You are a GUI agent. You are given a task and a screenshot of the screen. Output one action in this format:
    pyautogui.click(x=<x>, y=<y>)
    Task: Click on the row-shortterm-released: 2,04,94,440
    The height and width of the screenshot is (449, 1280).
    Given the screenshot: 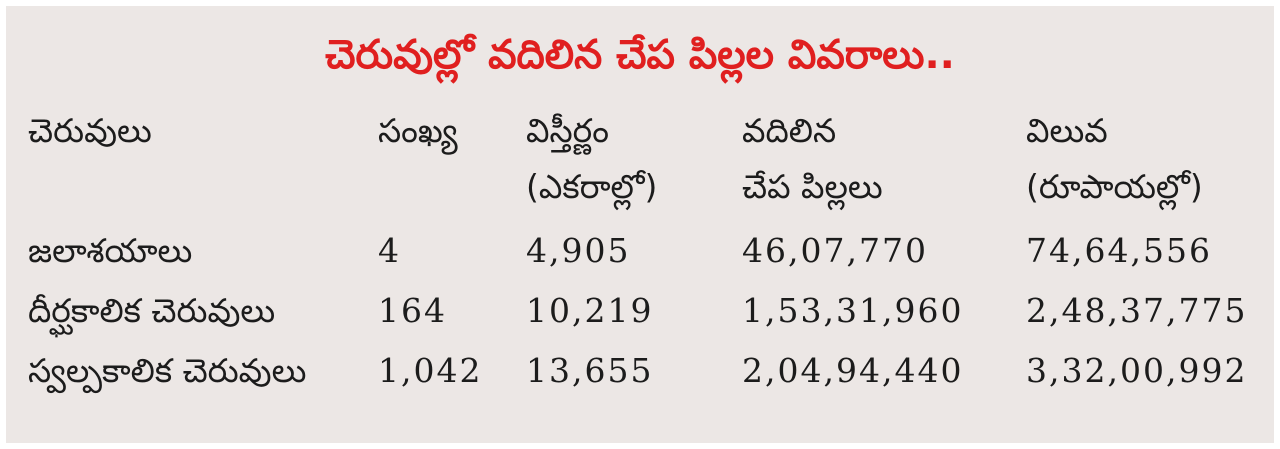 What is the action you would take?
    pyautogui.click(x=853, y=370)
    